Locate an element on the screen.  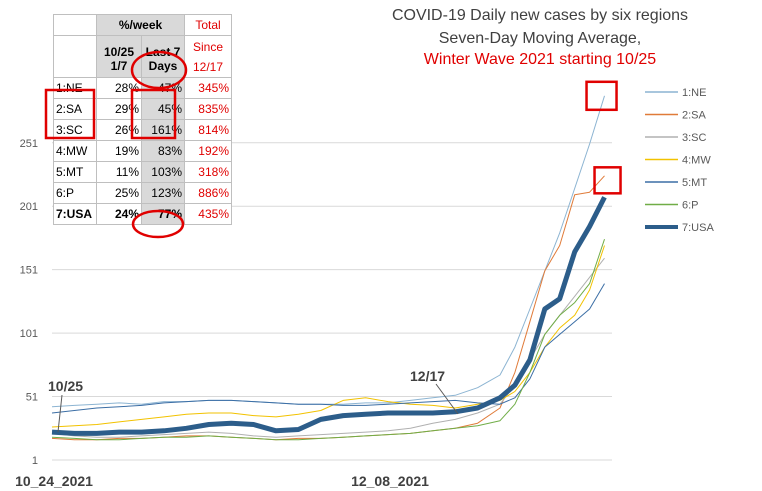
table-row: 6:P 25% 123% 886% is located at coordinates (142, 193).